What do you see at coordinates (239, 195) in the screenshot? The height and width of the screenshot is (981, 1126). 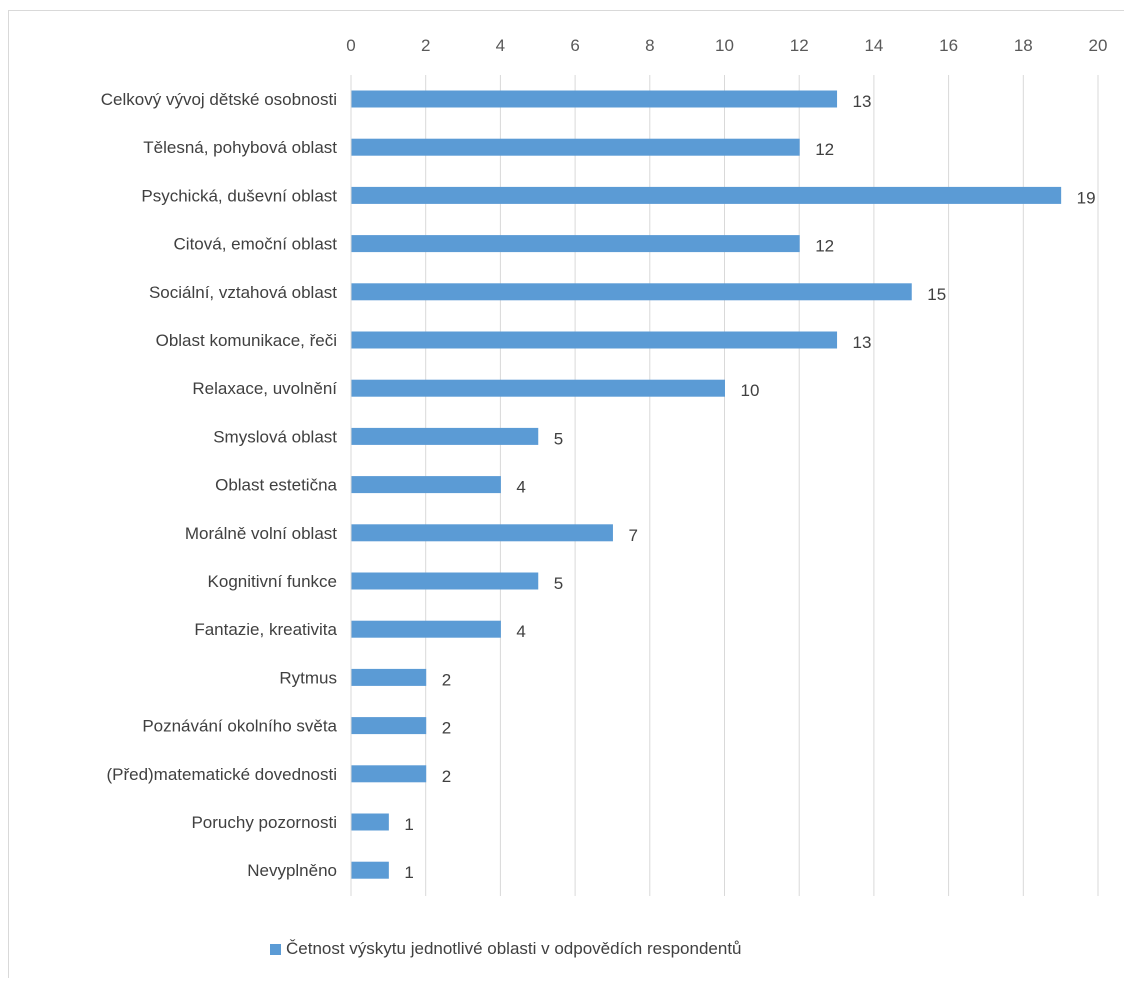 I see `category-label: Psychická, duševní oblast` at bounding box center [239, 195].